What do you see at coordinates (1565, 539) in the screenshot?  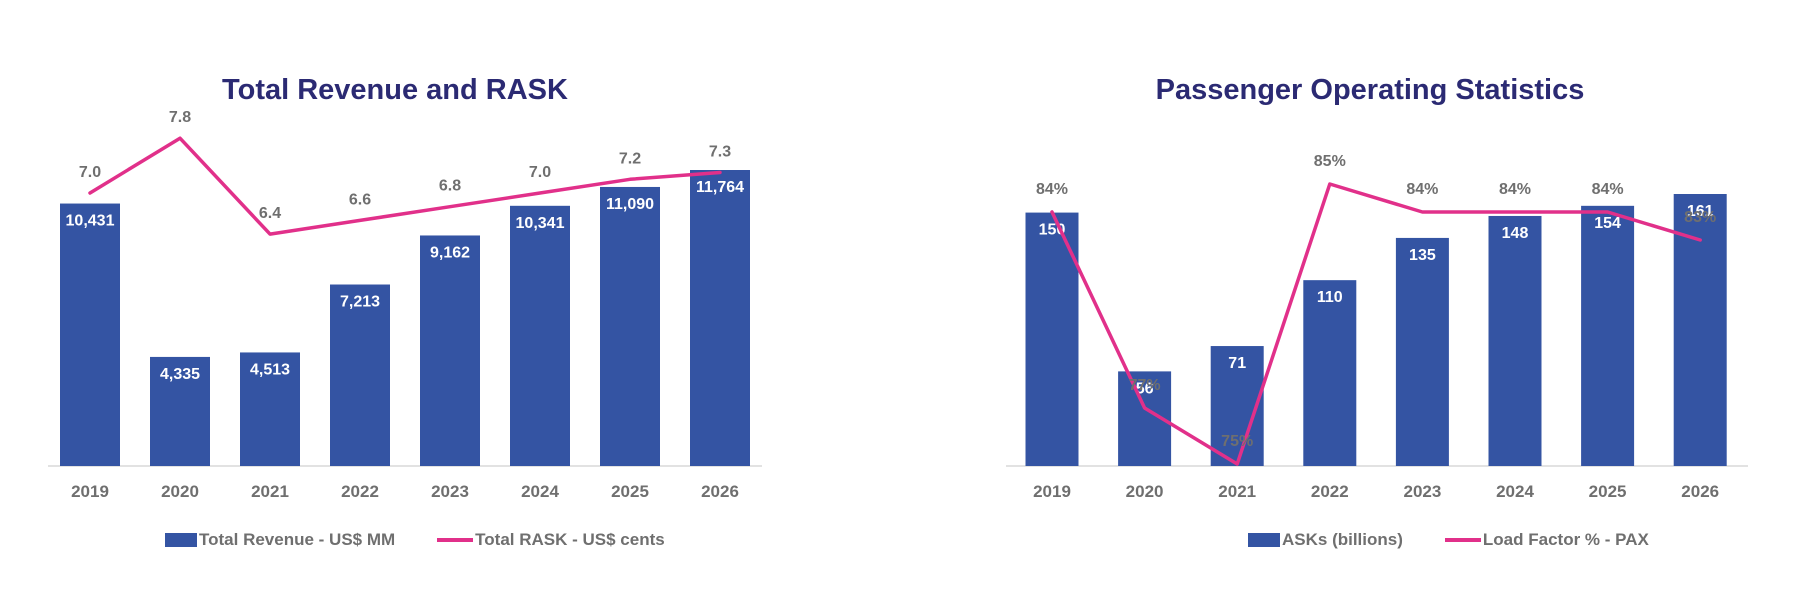 I see `legend-label: Load Factor % - PAX` at bounding box center [1565, 539].